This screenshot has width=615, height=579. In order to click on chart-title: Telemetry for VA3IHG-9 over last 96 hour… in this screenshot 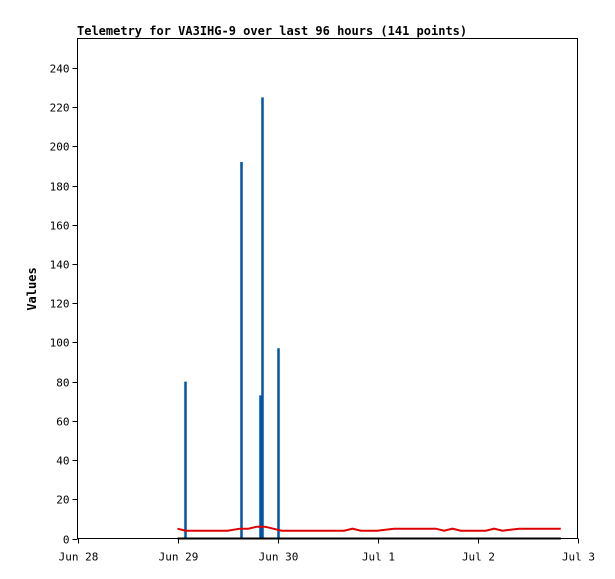, I will do `click(272, 31)`.